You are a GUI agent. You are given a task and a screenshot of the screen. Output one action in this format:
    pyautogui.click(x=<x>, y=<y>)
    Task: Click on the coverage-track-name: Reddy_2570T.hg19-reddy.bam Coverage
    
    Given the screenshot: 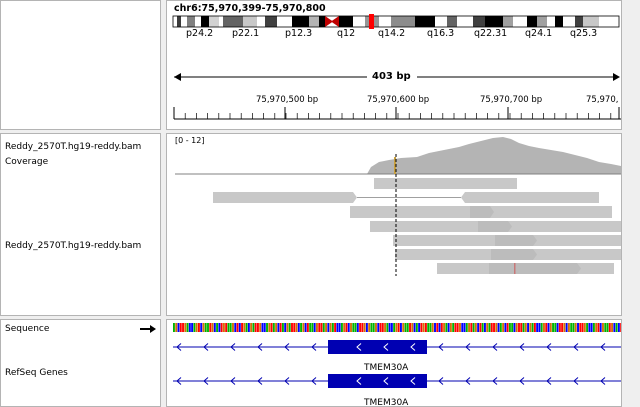 What is the action you would take?
    pyautogui.click(x=73, y=154)
    